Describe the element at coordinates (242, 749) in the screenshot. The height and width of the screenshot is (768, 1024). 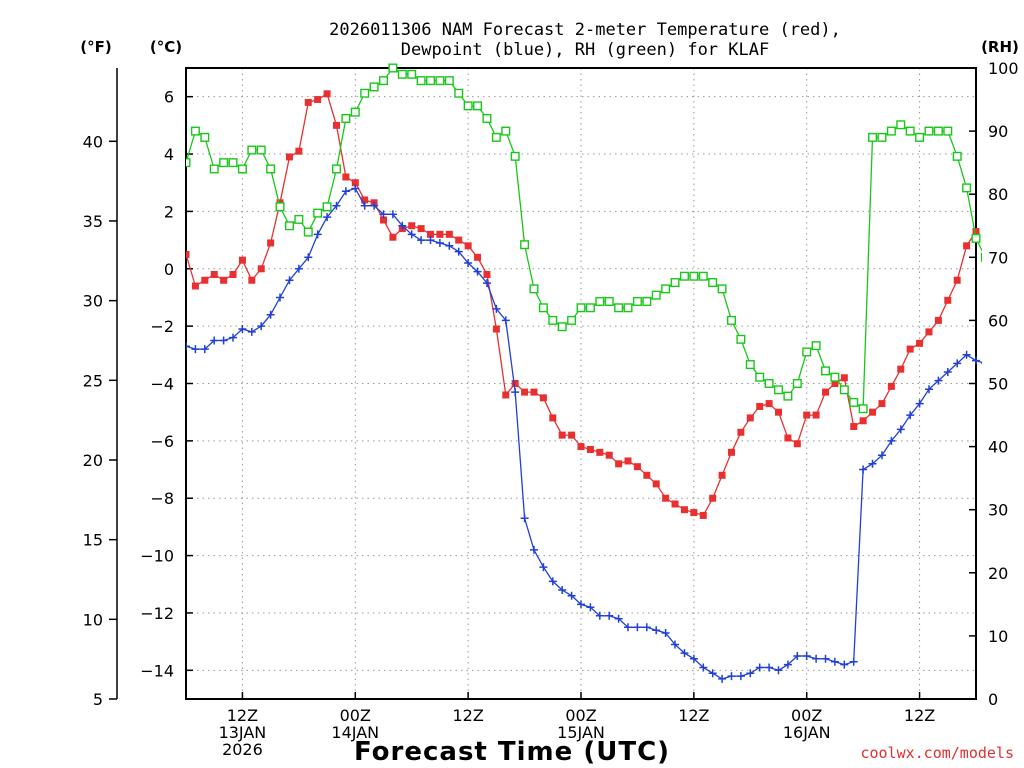
I see `x-tick-label: 2026` at that location.